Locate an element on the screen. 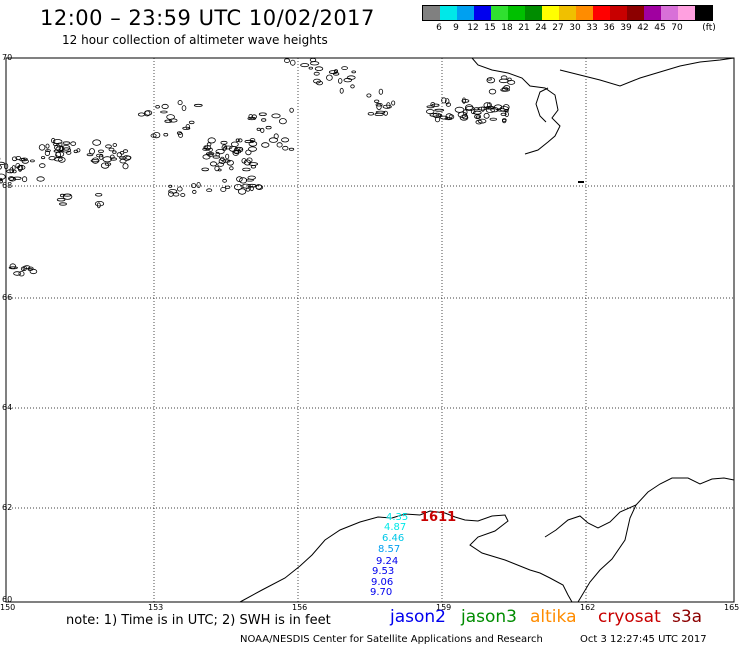 The image size is (740, 650). satellite-label-cryosat: cryosat is located at coordinates (629, 617).